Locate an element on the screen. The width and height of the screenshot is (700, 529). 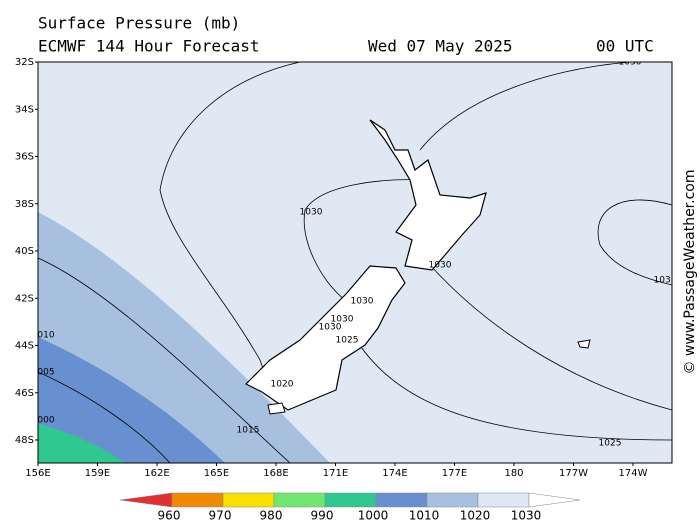
stewart-island is located at coordinates (276, 408).